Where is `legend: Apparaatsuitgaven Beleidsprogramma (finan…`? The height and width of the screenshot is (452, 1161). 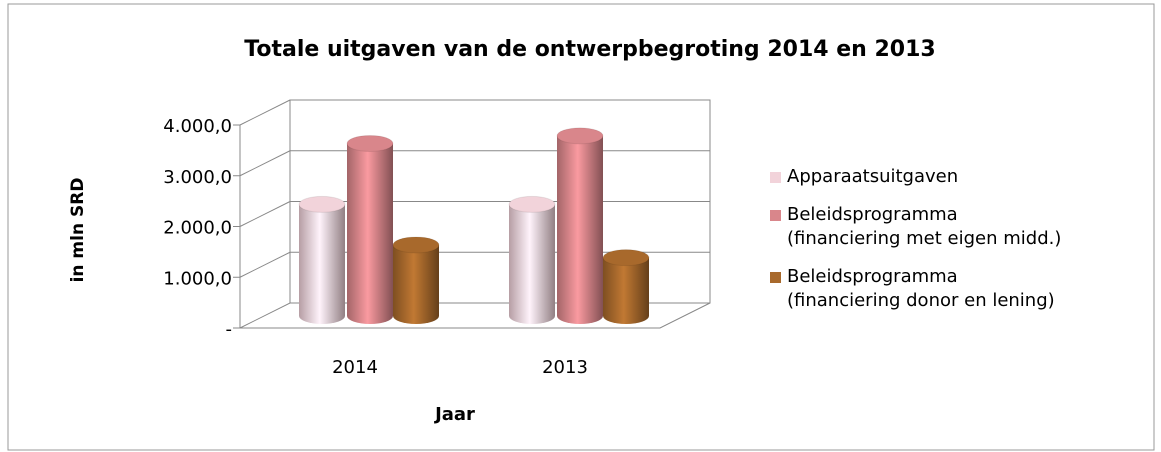 legend: Apparaatsuitgaven Beleidsprogramma (finan… is located at coordinates (915, 246).